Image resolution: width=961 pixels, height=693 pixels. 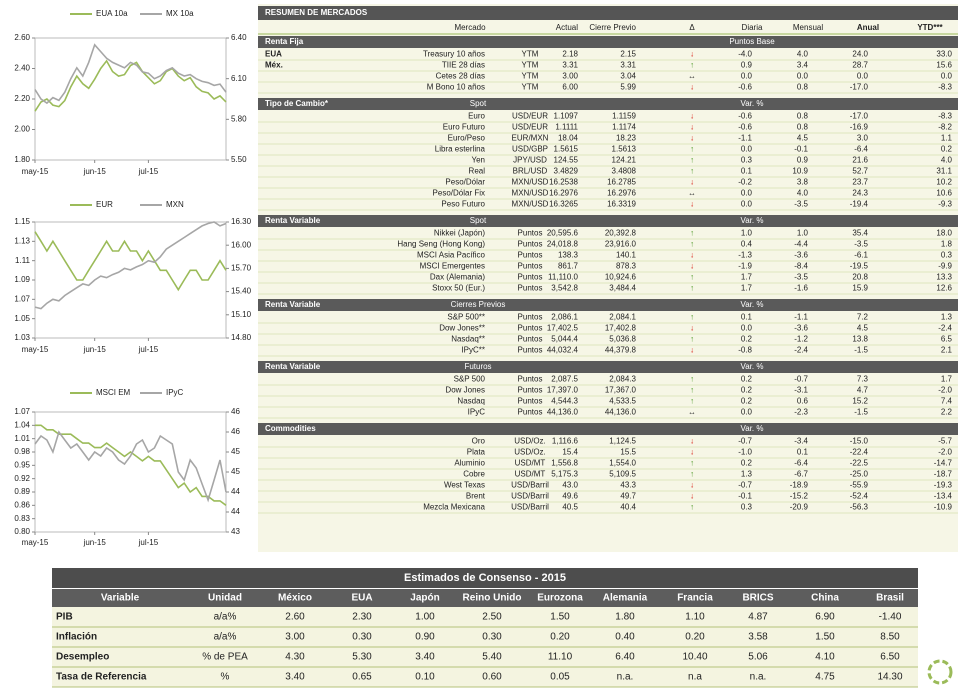 What do you see at coordinates (424, 598) in the screenshot?
I see `consensus-header: Japón` at bounding box center [424, 598].